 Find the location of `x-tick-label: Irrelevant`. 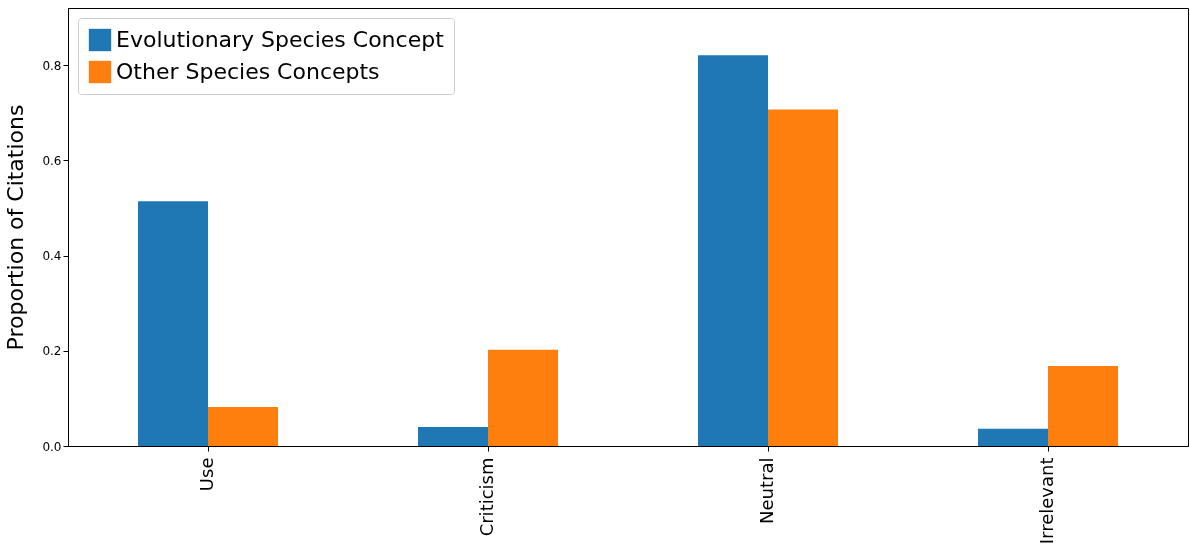

x-tick-label: Irrelevant is located at coordinates (1046, 501).